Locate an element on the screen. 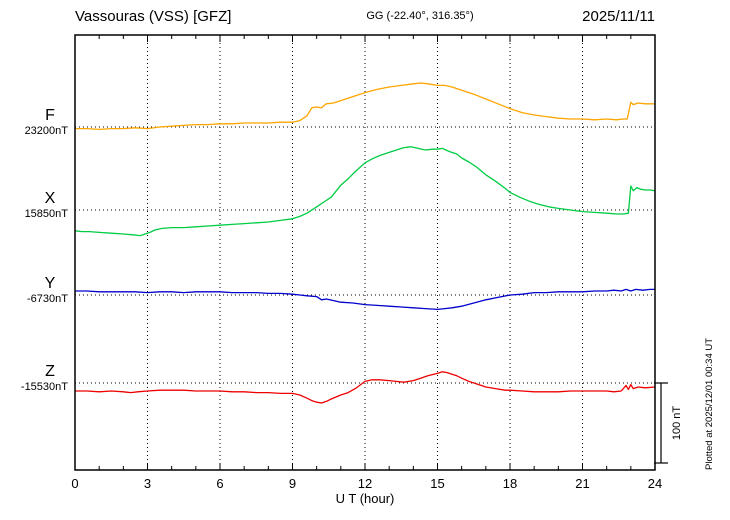  x-tick-label: 15 is located at coordinates (437, 483).